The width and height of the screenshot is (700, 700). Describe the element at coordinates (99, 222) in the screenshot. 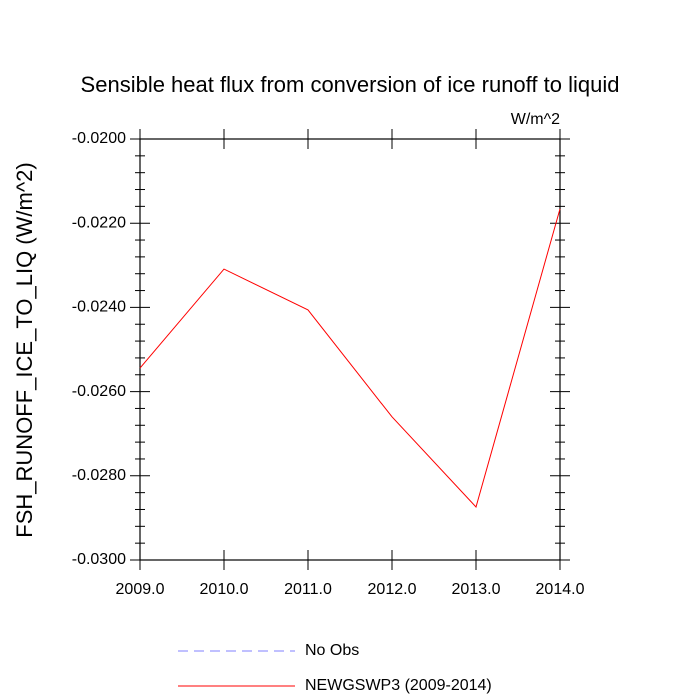

I see `y-tick-label: -0.0220` at that location.